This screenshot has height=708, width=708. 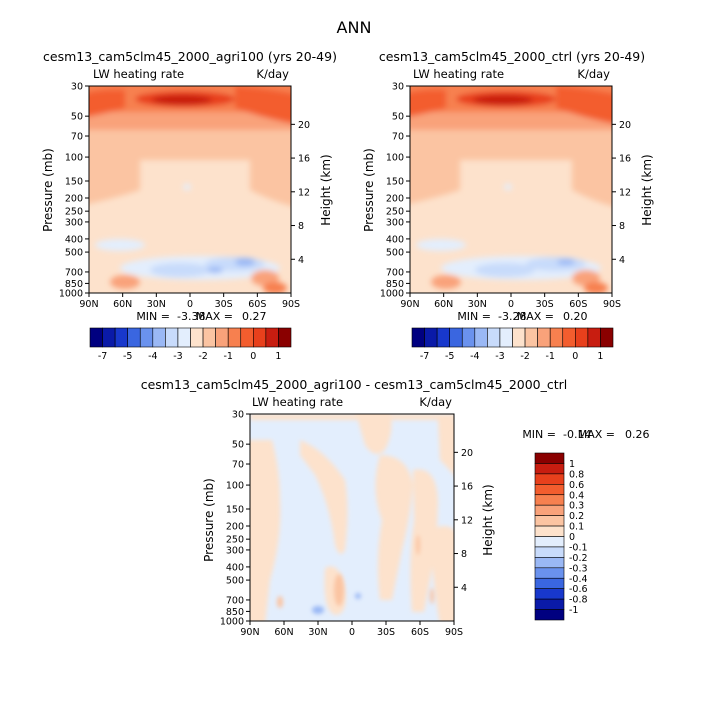 I want to click on y-tick-label: 700, so click(x=395, y=272).